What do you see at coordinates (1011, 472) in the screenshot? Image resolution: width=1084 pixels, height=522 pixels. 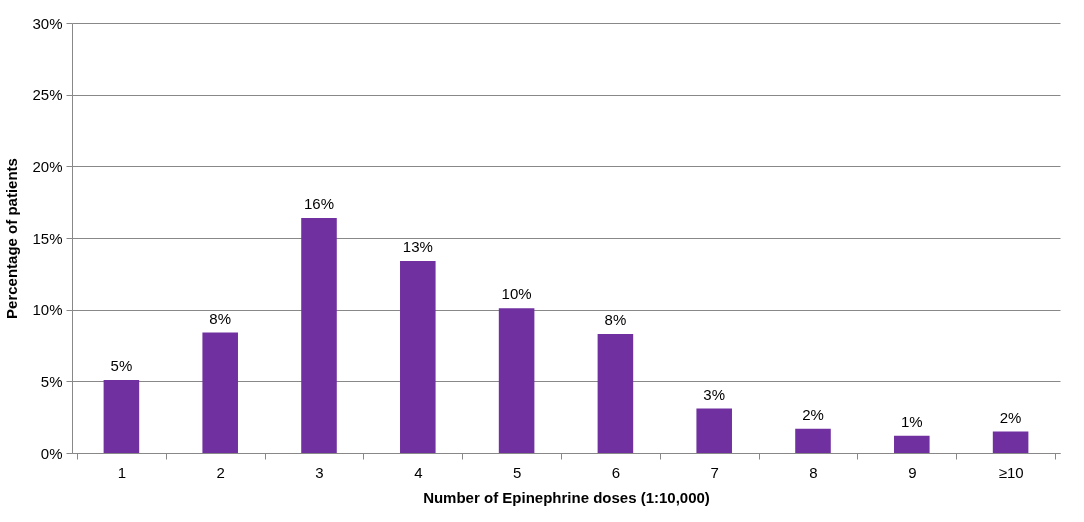 I see `x-tick-label: ≥10` at bounding box center [1011, 472].